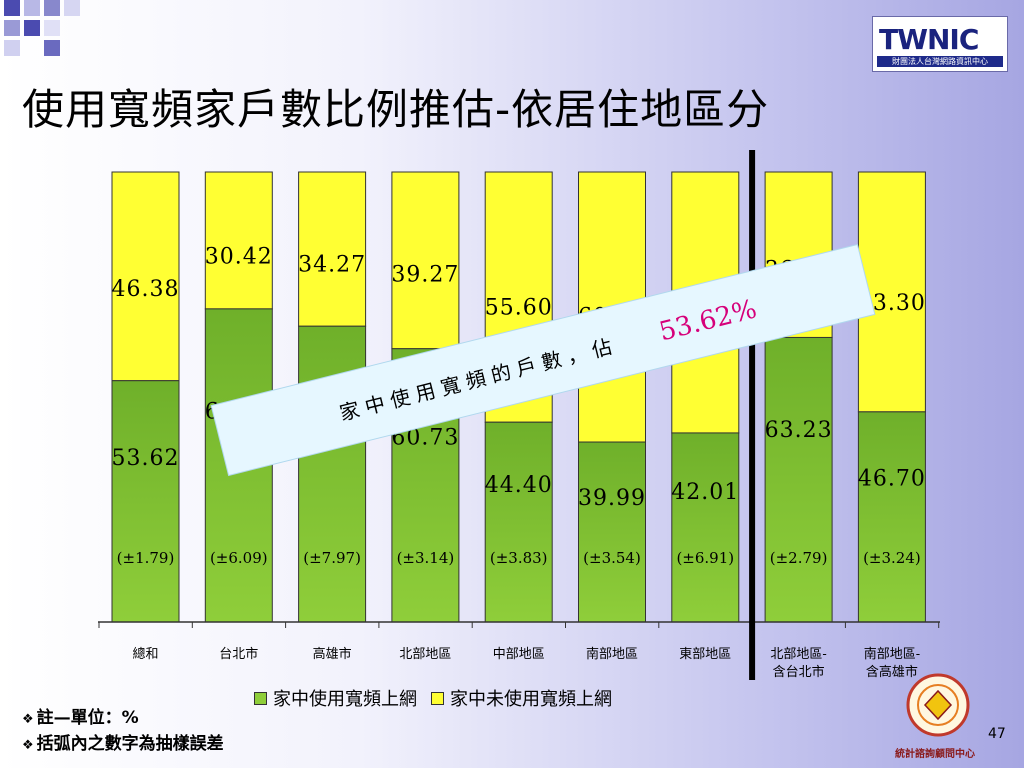  I want to click on category-label: 北部地區, so click(425, 654).